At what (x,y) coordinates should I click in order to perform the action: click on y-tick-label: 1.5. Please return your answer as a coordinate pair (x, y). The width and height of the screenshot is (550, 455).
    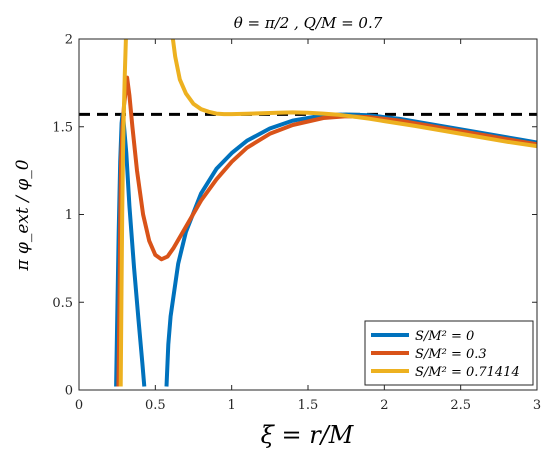
    Looking at the image, I should click on (62, 127).